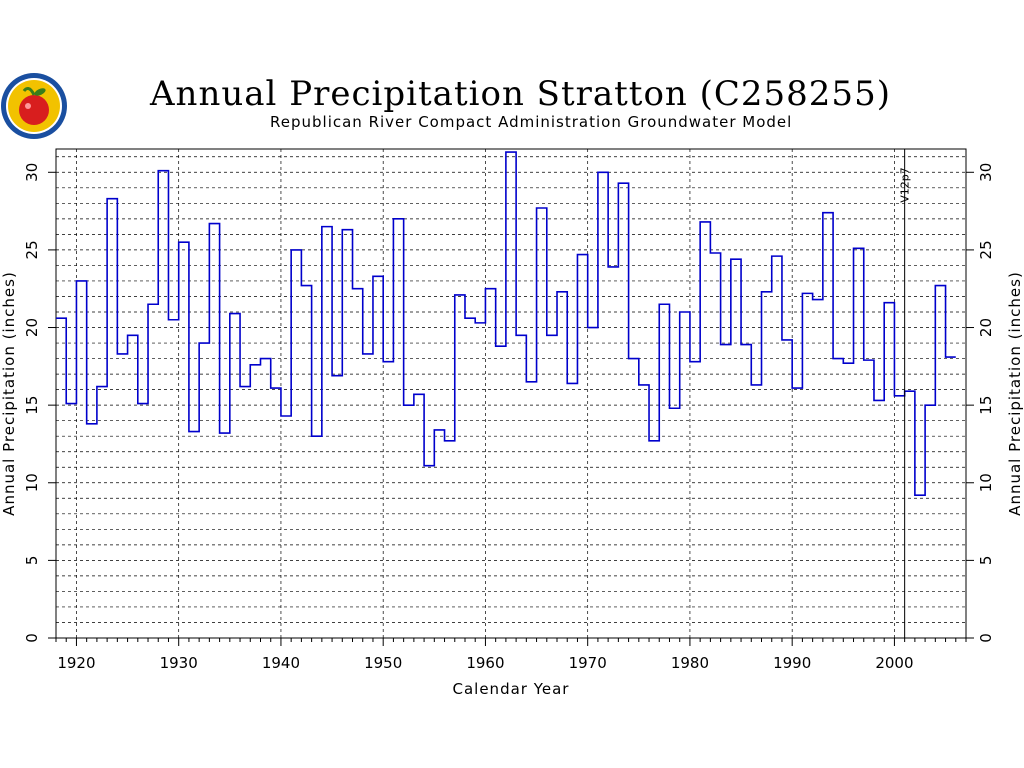 The height and width of the screenshot is (768, 1024). Describe the element at coordinates (32, 327) in the screenshot. I see `y-tick-label-left: 20` at that location.